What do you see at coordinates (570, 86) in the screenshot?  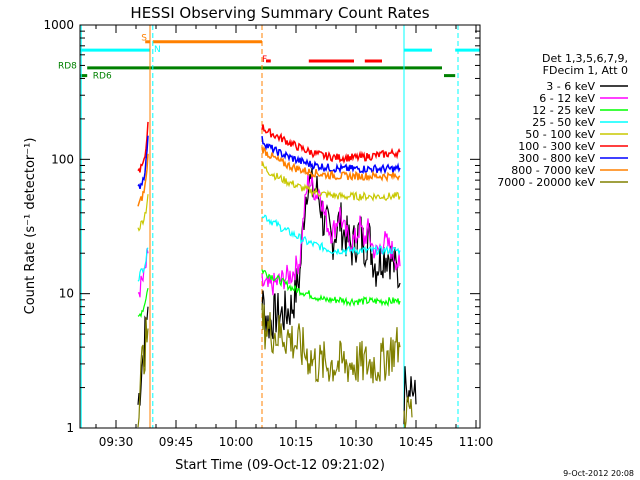 I see `legend-label-0: 3 - 6 keV` at bounding box center [570, 86].